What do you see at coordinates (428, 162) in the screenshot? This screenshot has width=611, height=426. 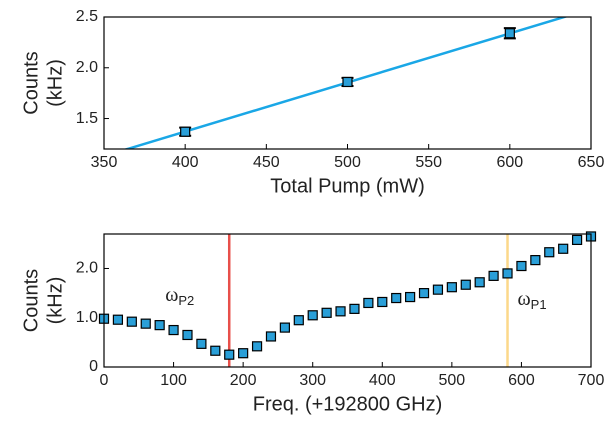 I see `x-tick-label: 550` at bounding box center [428, 162].